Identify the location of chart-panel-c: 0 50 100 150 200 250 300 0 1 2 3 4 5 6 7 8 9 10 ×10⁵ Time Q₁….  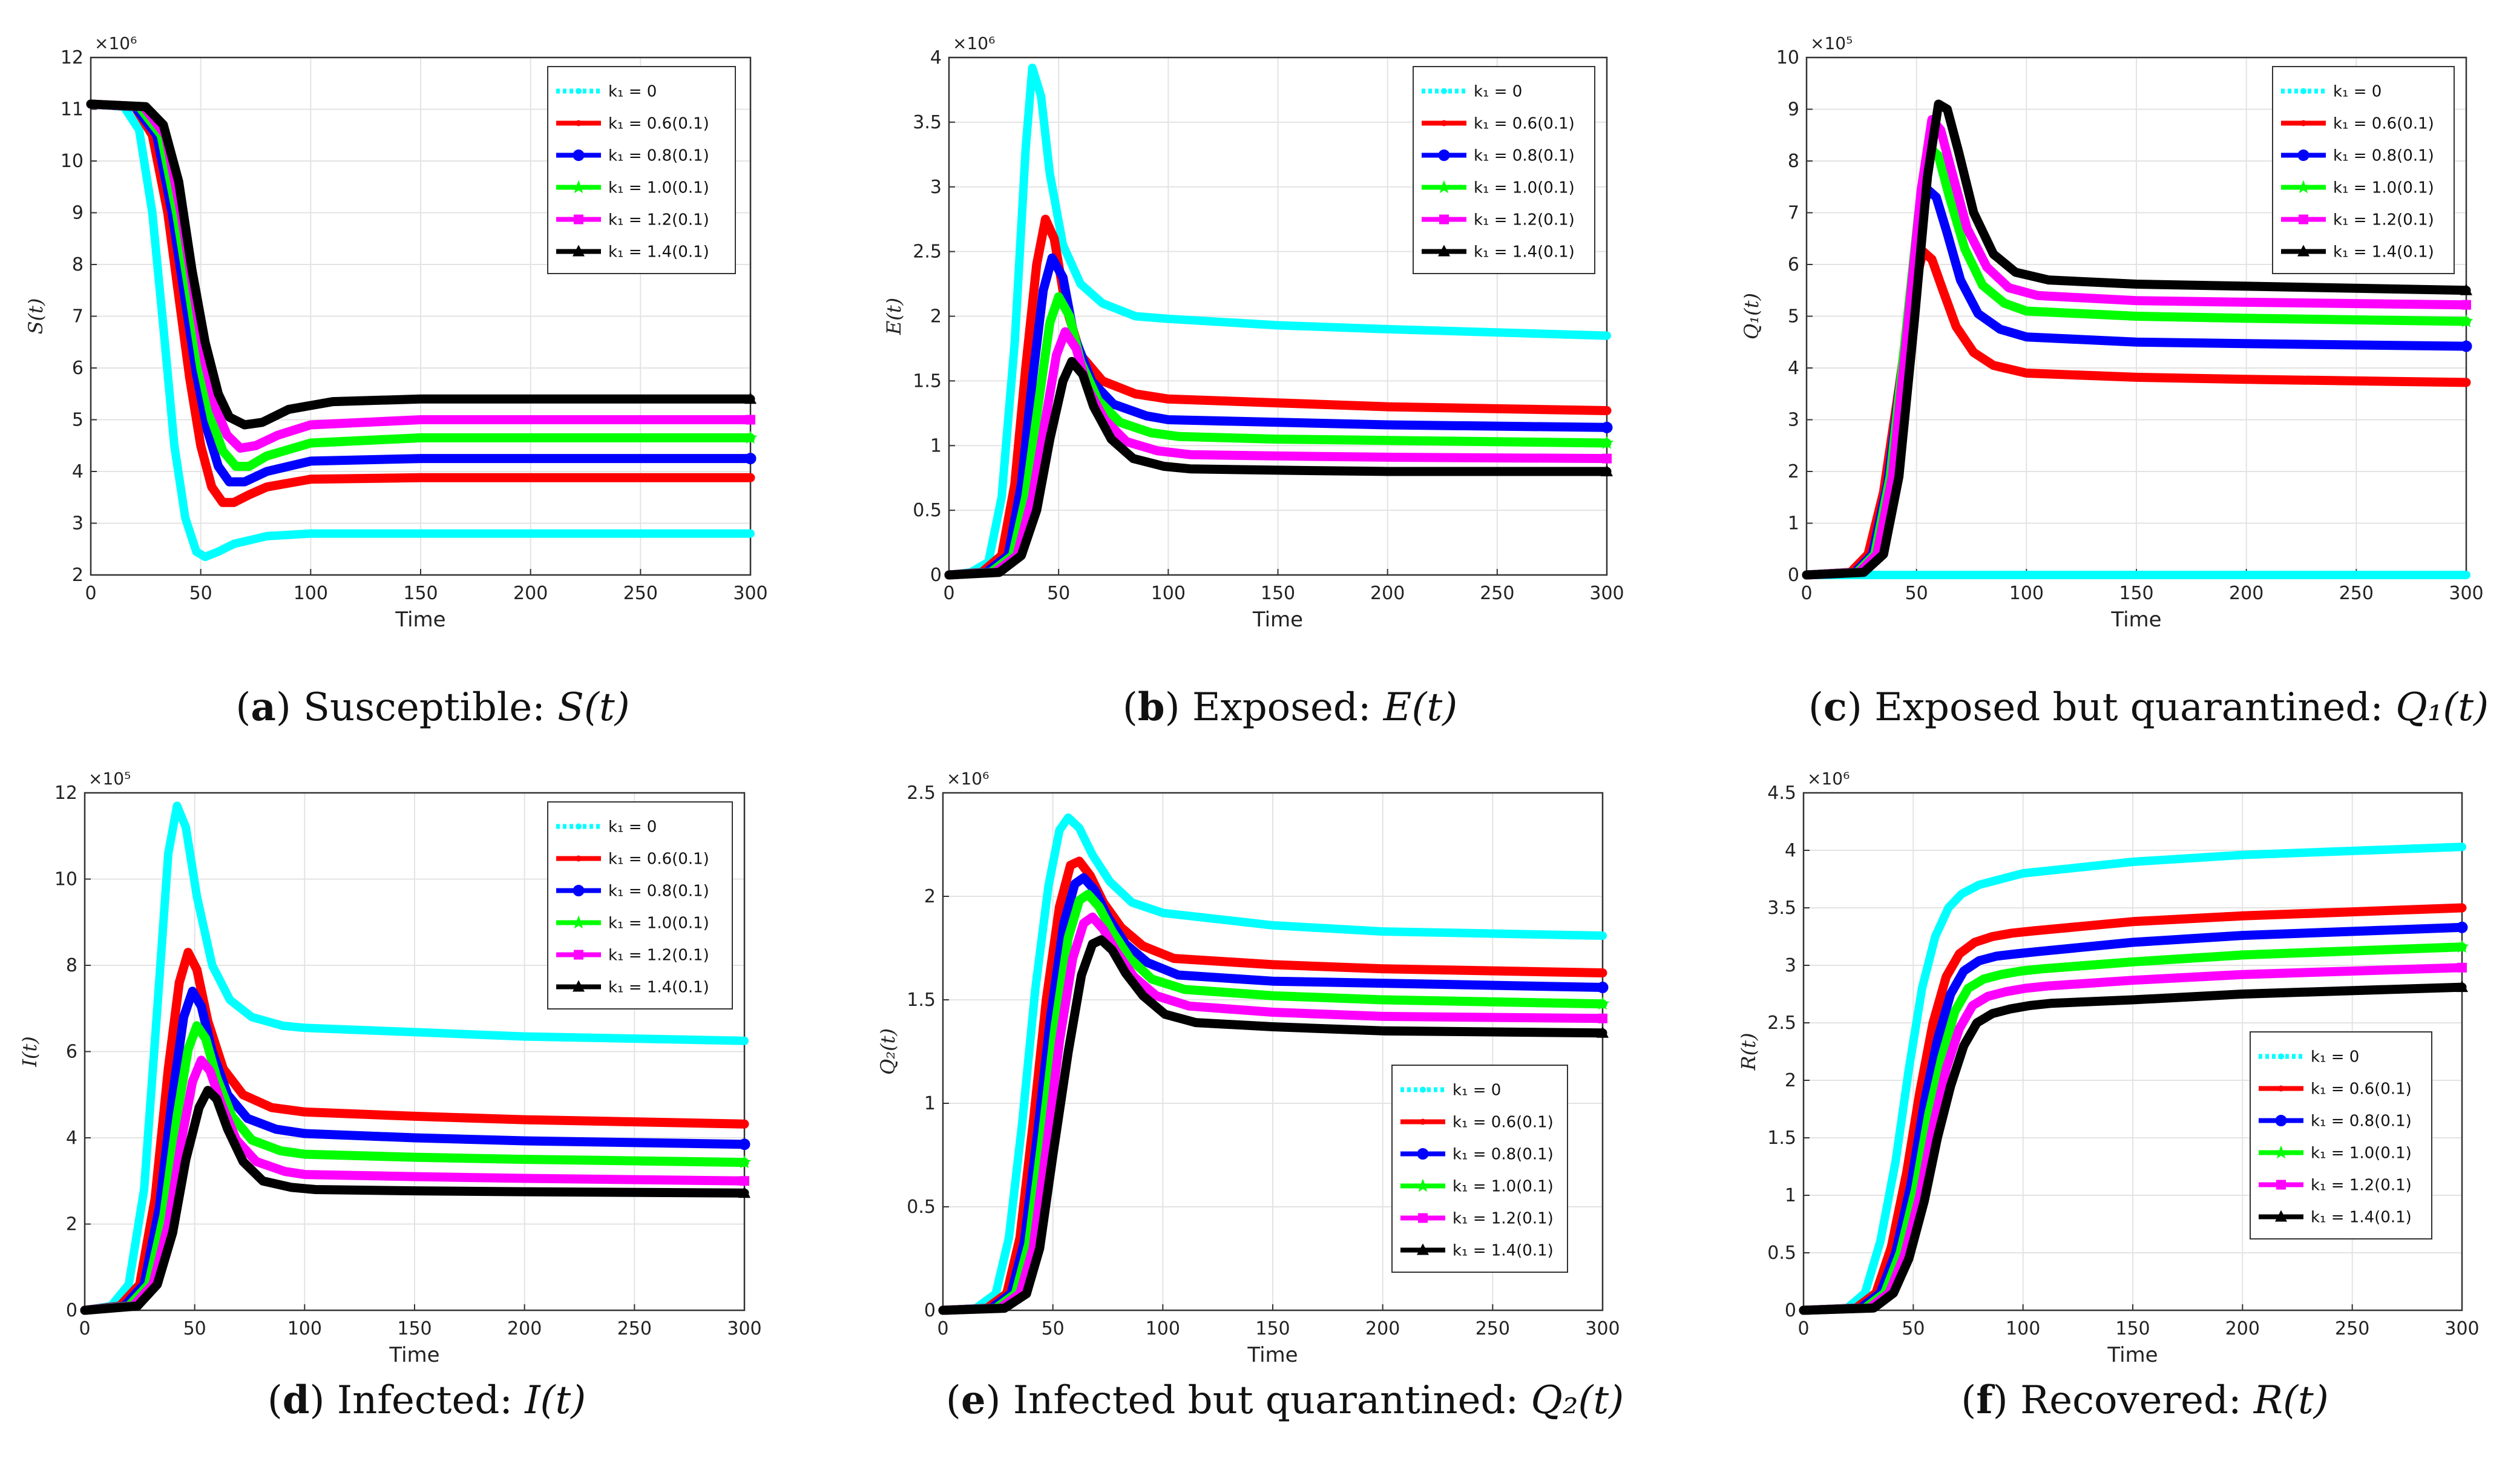
(2114, 382).